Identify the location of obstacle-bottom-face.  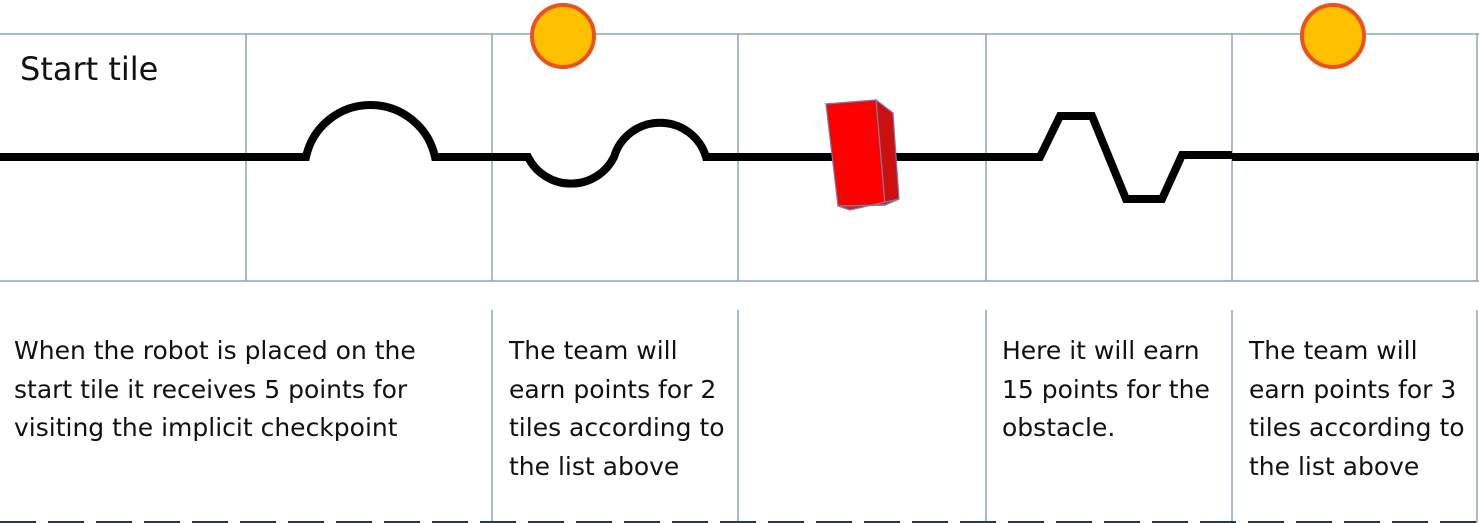
(868, 204).